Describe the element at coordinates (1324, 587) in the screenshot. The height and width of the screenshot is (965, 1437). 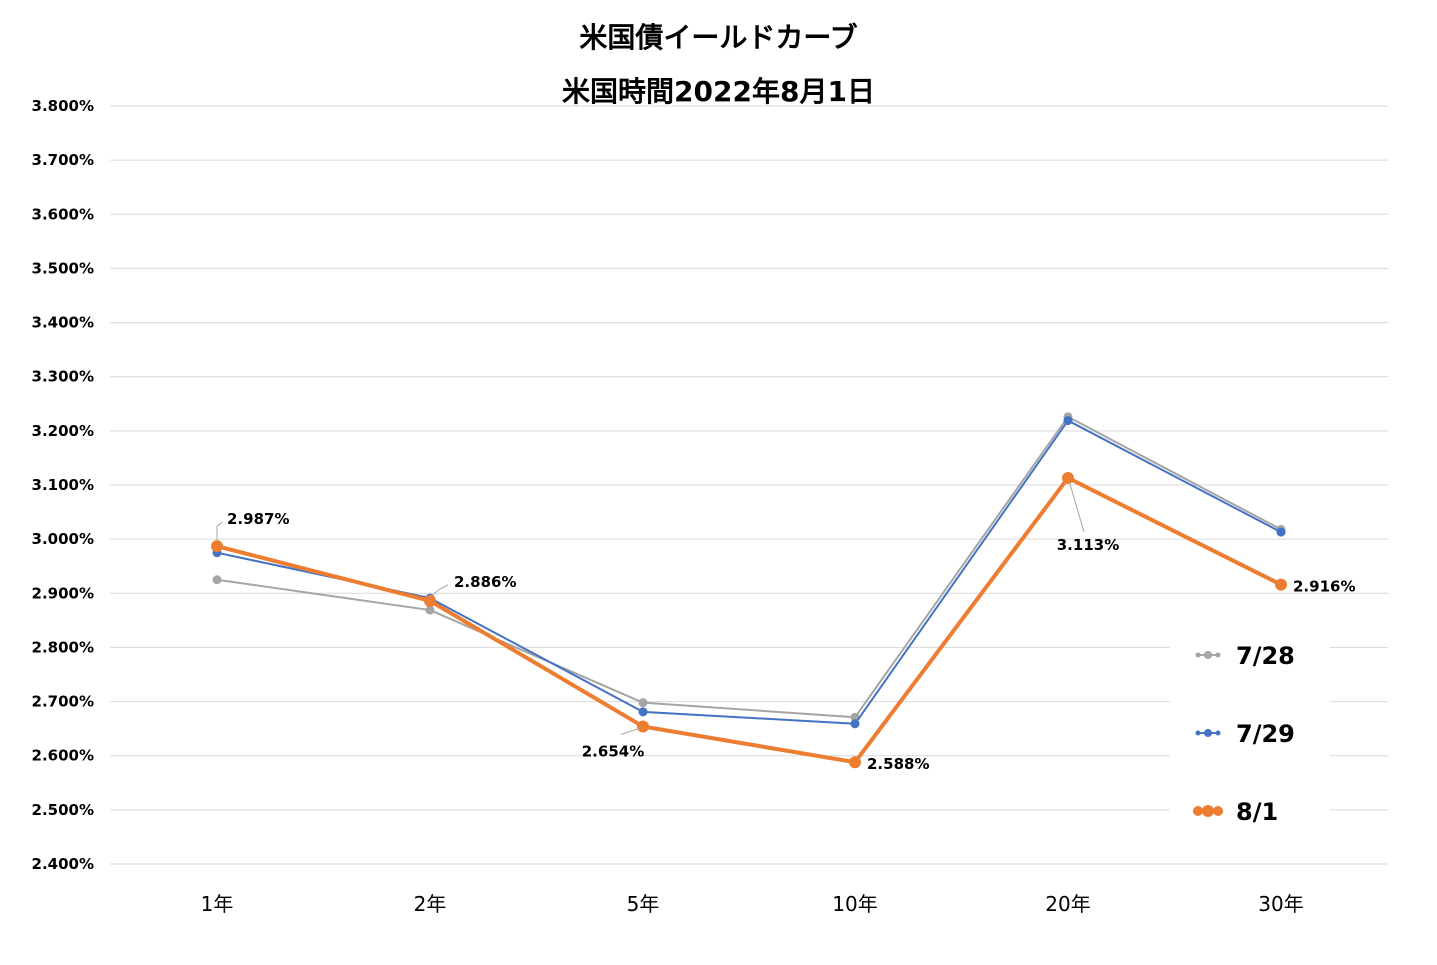
I see `data-label: 2.916%` at that location.